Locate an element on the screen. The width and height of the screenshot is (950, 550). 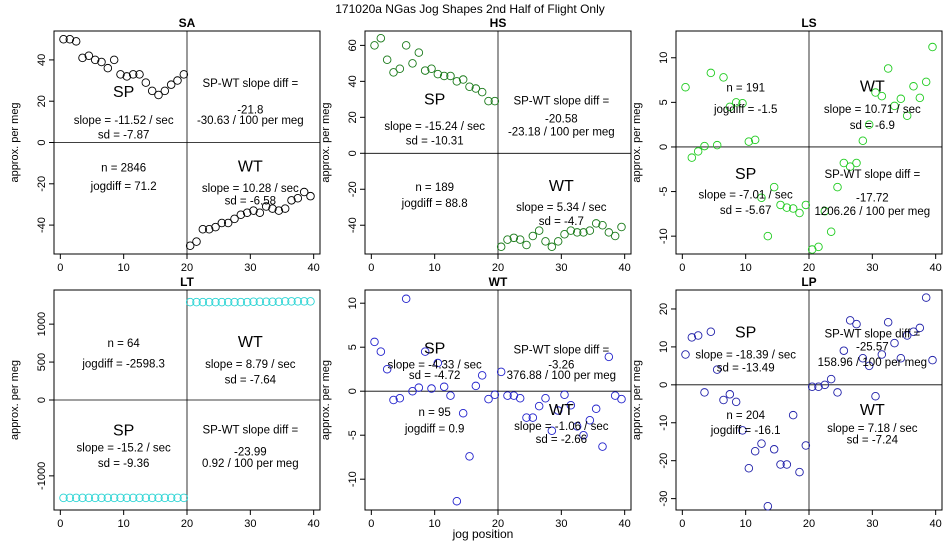
annotation: jogdiff = 71.2 is located at coordinates (123, 187).